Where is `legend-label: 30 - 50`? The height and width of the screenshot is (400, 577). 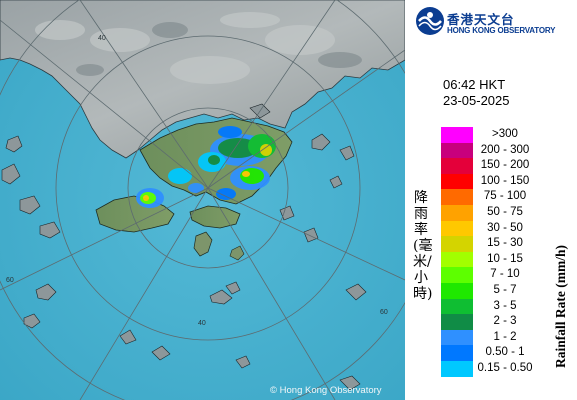
legend-label: 30 - 50 is located at coordinates (505, 227).